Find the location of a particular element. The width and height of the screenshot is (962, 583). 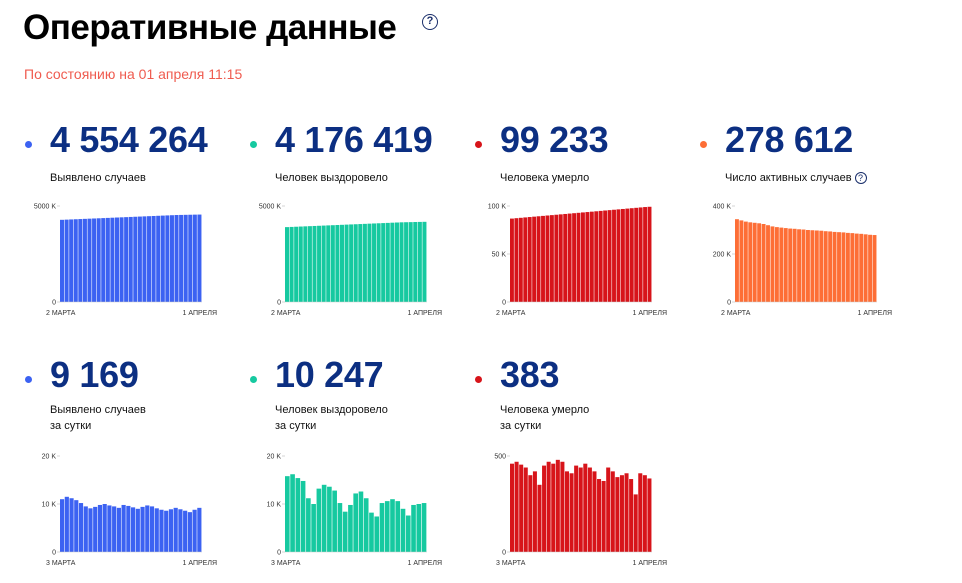

stat-label-line1: Человек выздоровело is located at coordinates (331, 178).